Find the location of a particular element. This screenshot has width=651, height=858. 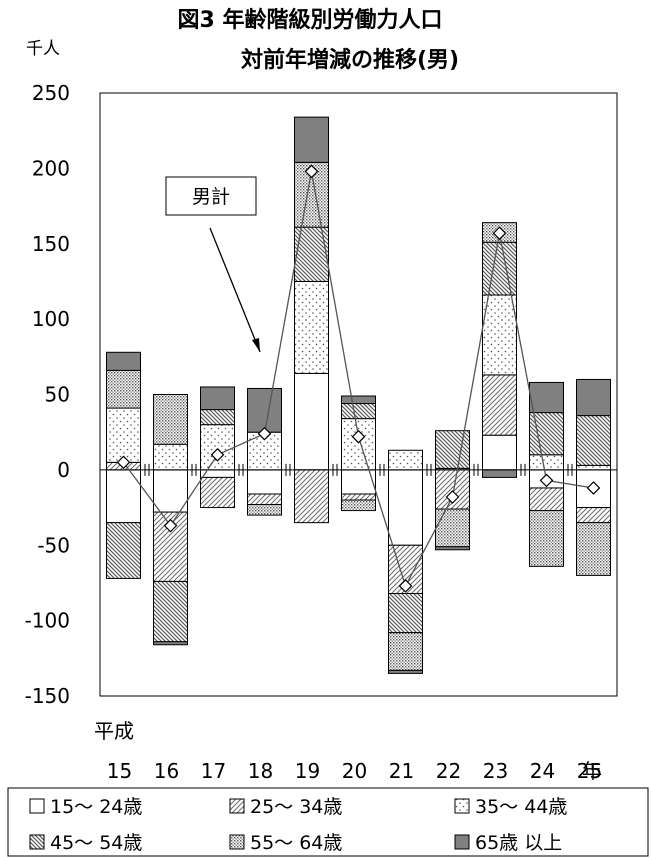

x-category-label: 25 is located at coordinates (589, 771).